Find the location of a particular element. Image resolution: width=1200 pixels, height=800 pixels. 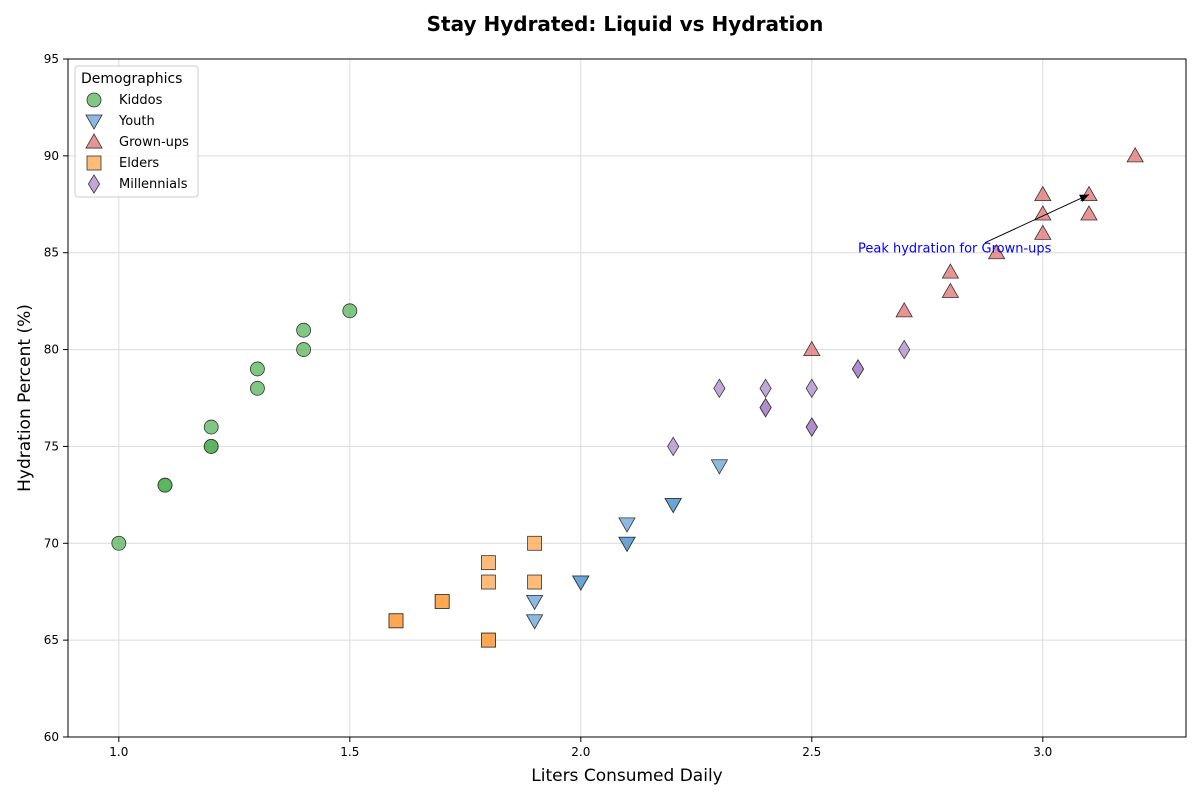

legend-box is located at coordinates (136, 131).